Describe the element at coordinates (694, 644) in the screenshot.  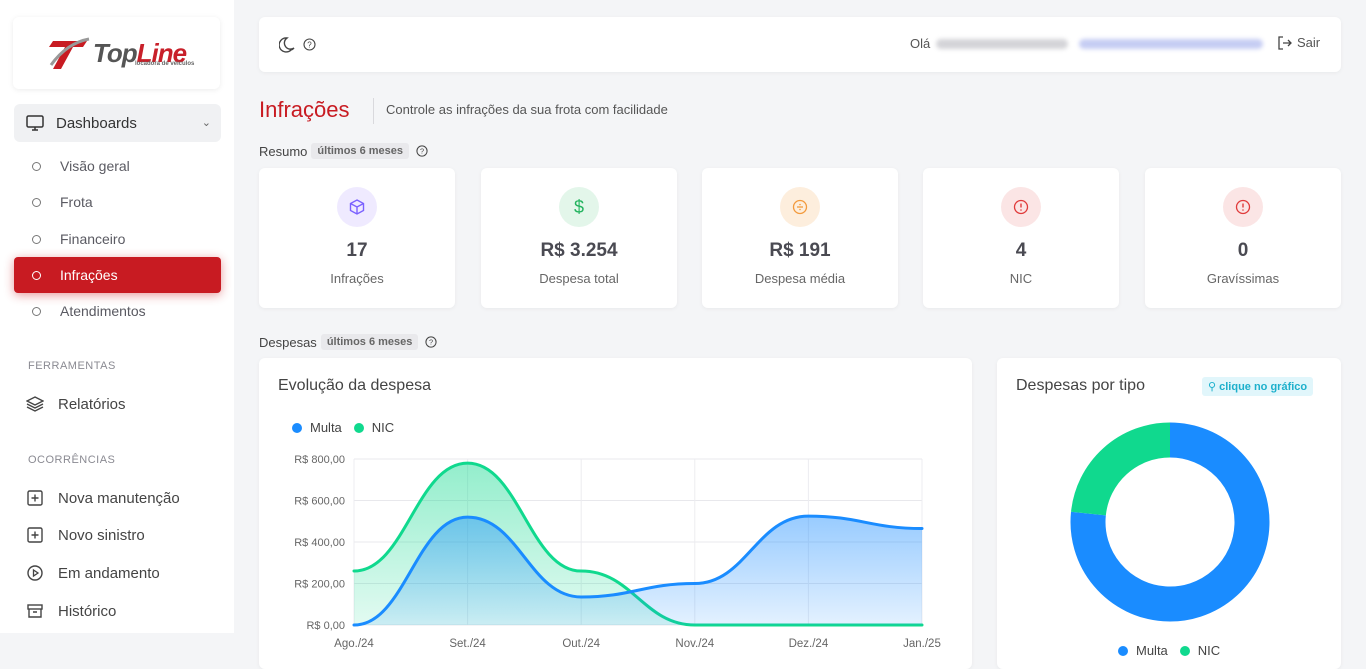
I see `x-tick-label: Nov./24` at that location.